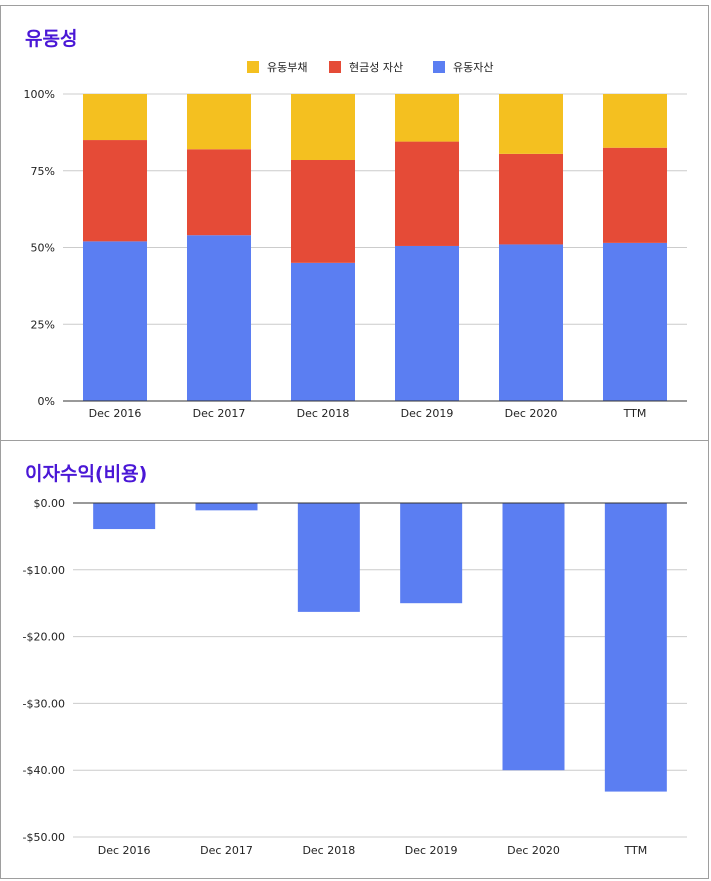  What do you see at coordinates (531, 199) in the screenshot?
I see `bar-현금성-자산-dec-2020` at bounding box center [531, 199].